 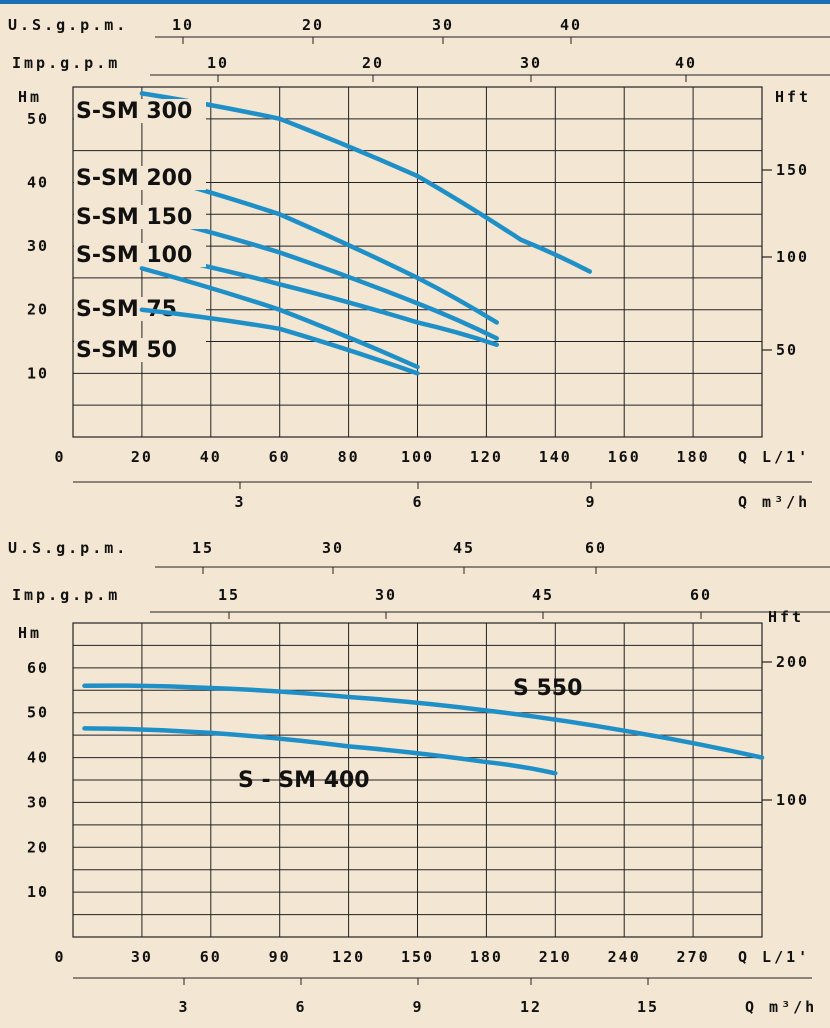 I want to click on chart2-x-tick-label: 240, so click(x=624, y=957).